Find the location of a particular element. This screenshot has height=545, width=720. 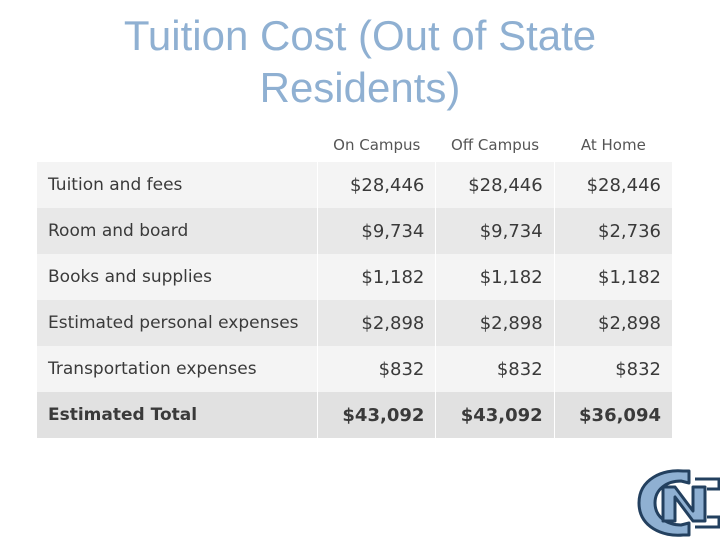

row-label: Books and supplies is located at coordinates (178, 277).